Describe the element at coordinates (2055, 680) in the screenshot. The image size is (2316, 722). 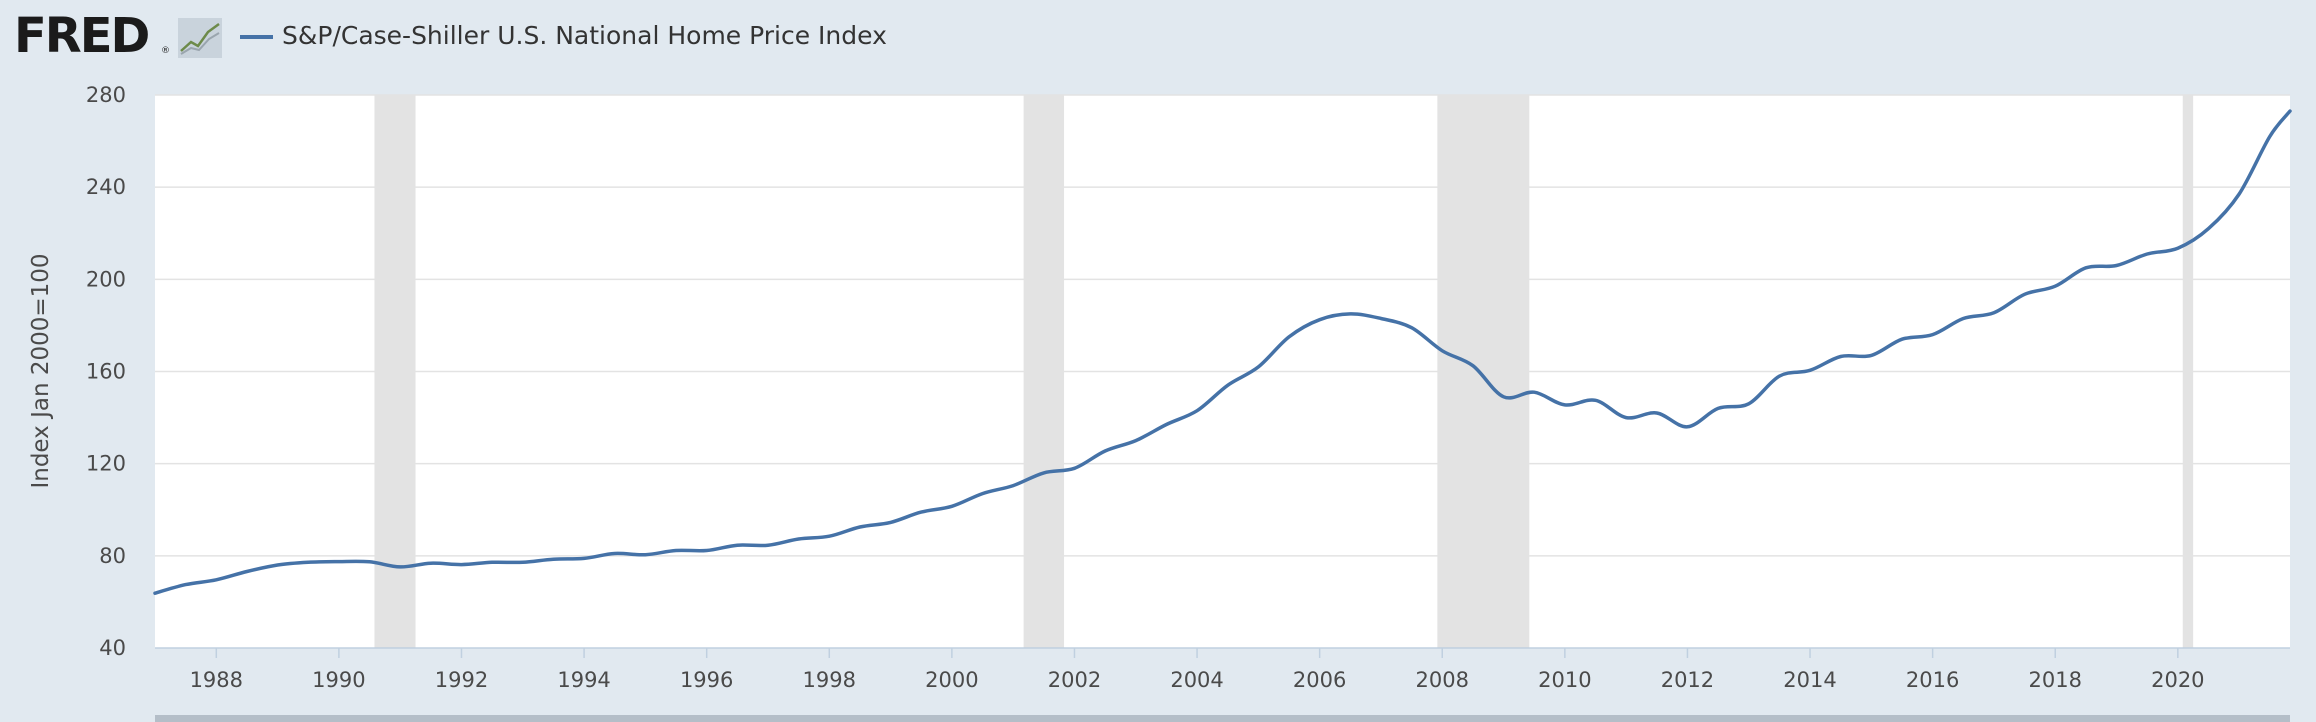
I see `x-tick-label-2018: 2018` at that location.